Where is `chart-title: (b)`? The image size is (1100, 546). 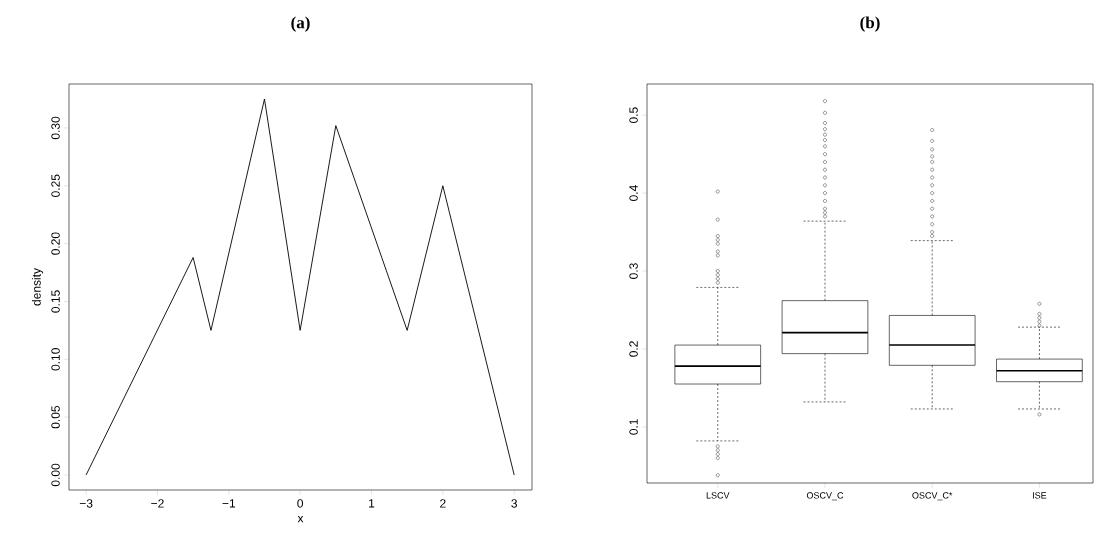 chart-title: (b) is located at coordinates (870, 24).